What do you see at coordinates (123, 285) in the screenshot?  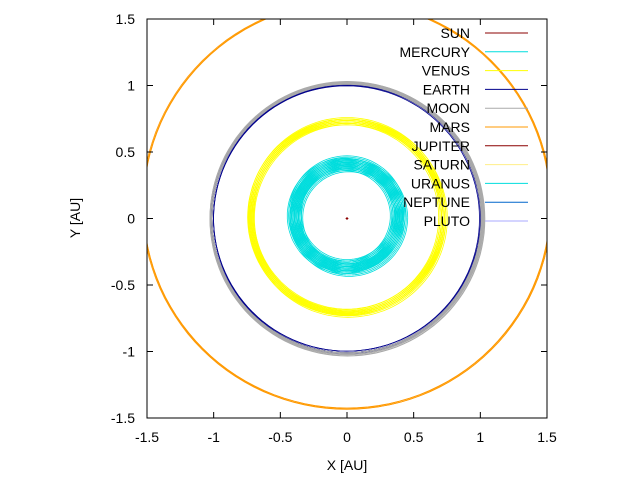 I see `y-tick-label: -0.5` at bounding box center [123, 285].